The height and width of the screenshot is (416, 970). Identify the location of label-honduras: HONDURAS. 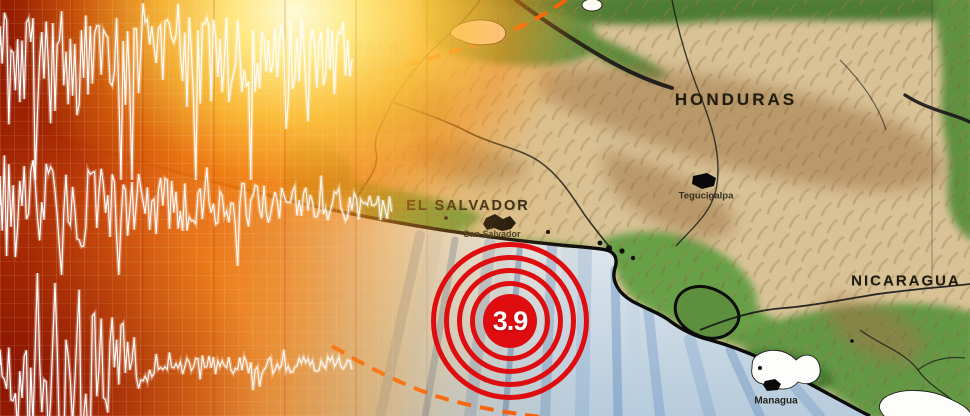
(736, 99).